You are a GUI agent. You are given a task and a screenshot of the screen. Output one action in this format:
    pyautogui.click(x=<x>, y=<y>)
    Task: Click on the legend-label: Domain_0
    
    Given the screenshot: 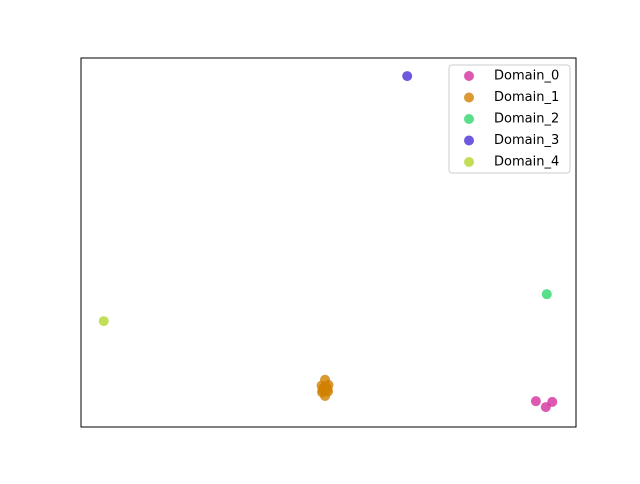 What is the action you would take?
    pyautogui.click(x=526, y=76)
    